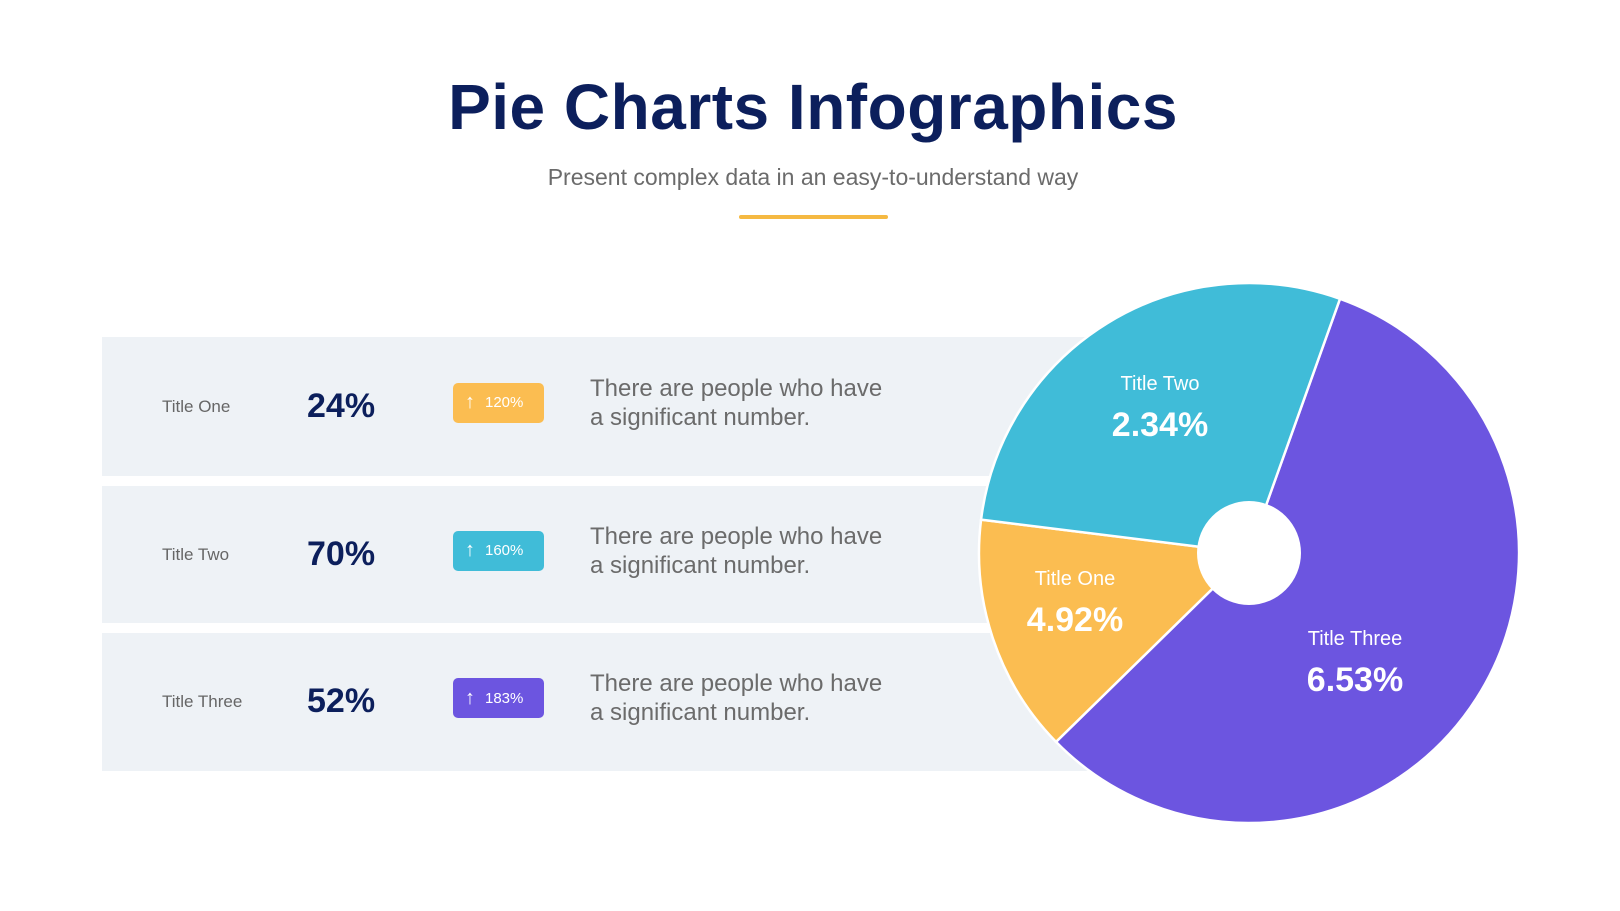 The image size is (1620, 911). Describe the element at coordinates (813, 107) in the screenshot. I see `page-title: Pie Charts Infographics` at that location.